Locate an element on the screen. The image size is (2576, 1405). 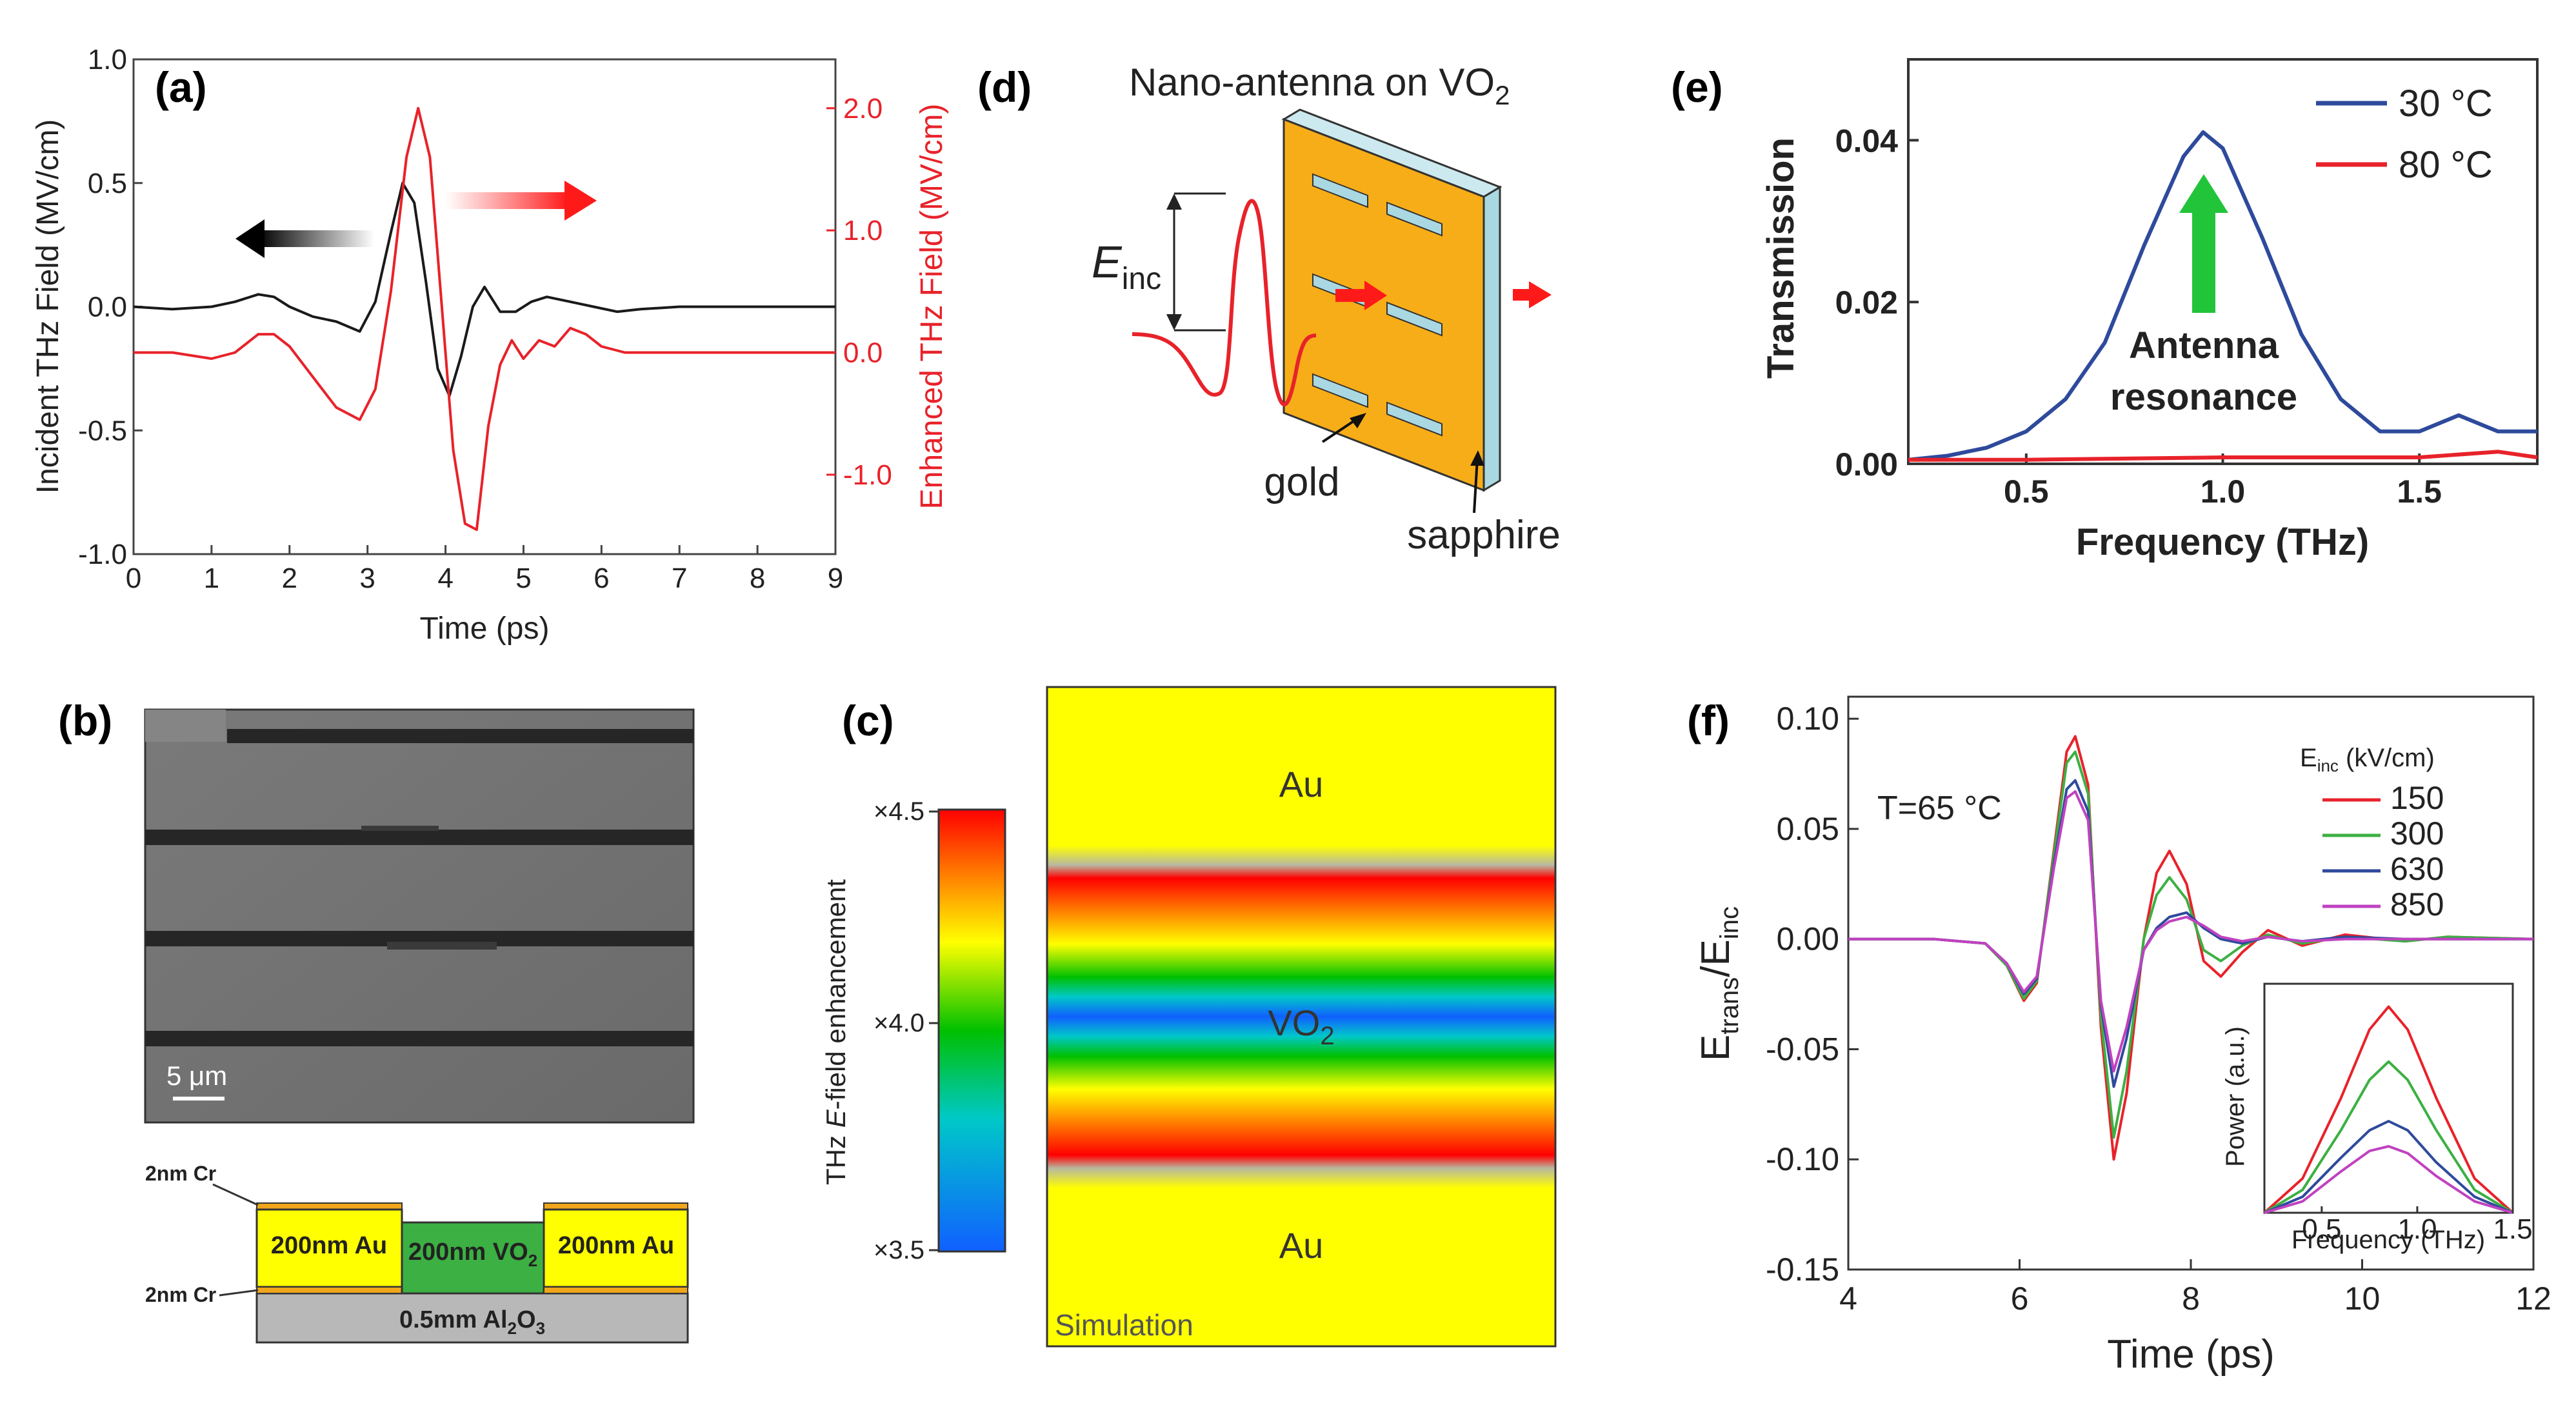
y-tick-label: 0.5 is located at coordinates (107, 184).